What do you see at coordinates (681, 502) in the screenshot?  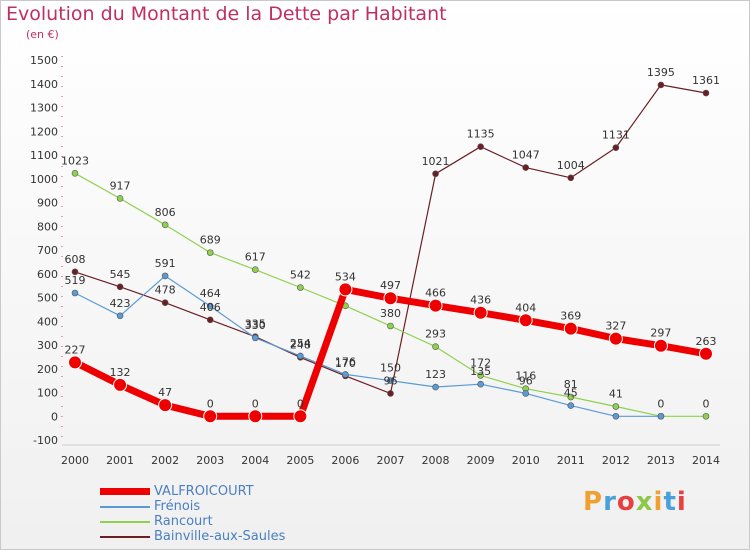 I see `logo-letter: i` at bounding box center [681, 502].